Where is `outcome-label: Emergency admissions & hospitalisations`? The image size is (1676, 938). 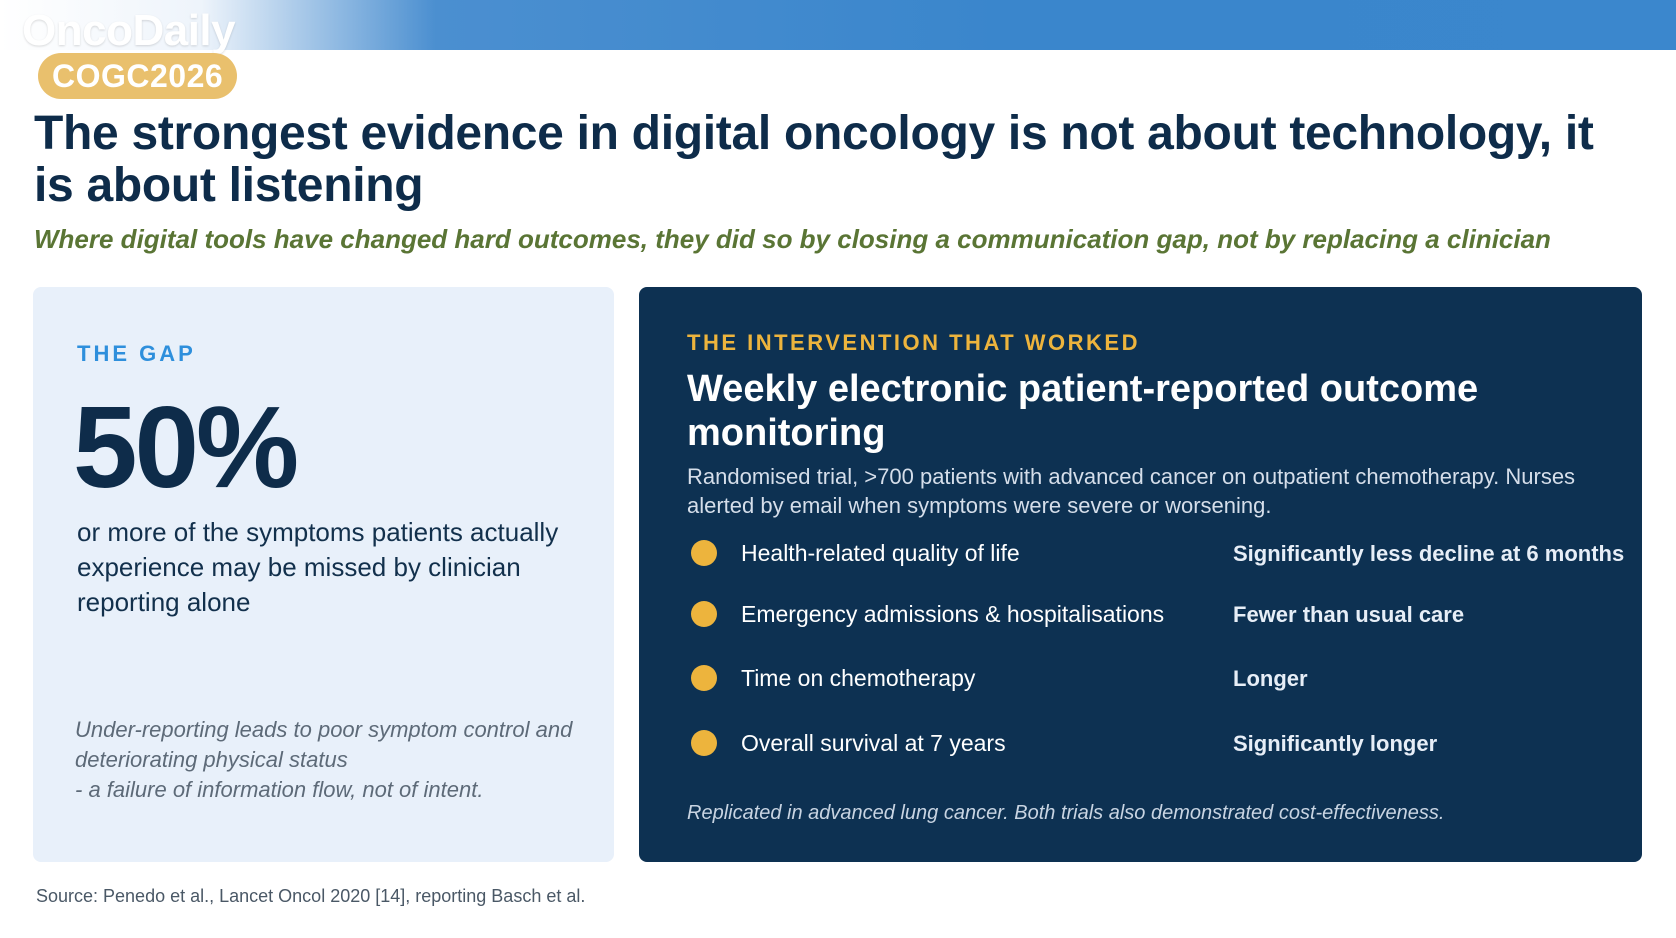 outcome-label: Emergency admissions & hospitalisations is located at coordinates (953, 614).